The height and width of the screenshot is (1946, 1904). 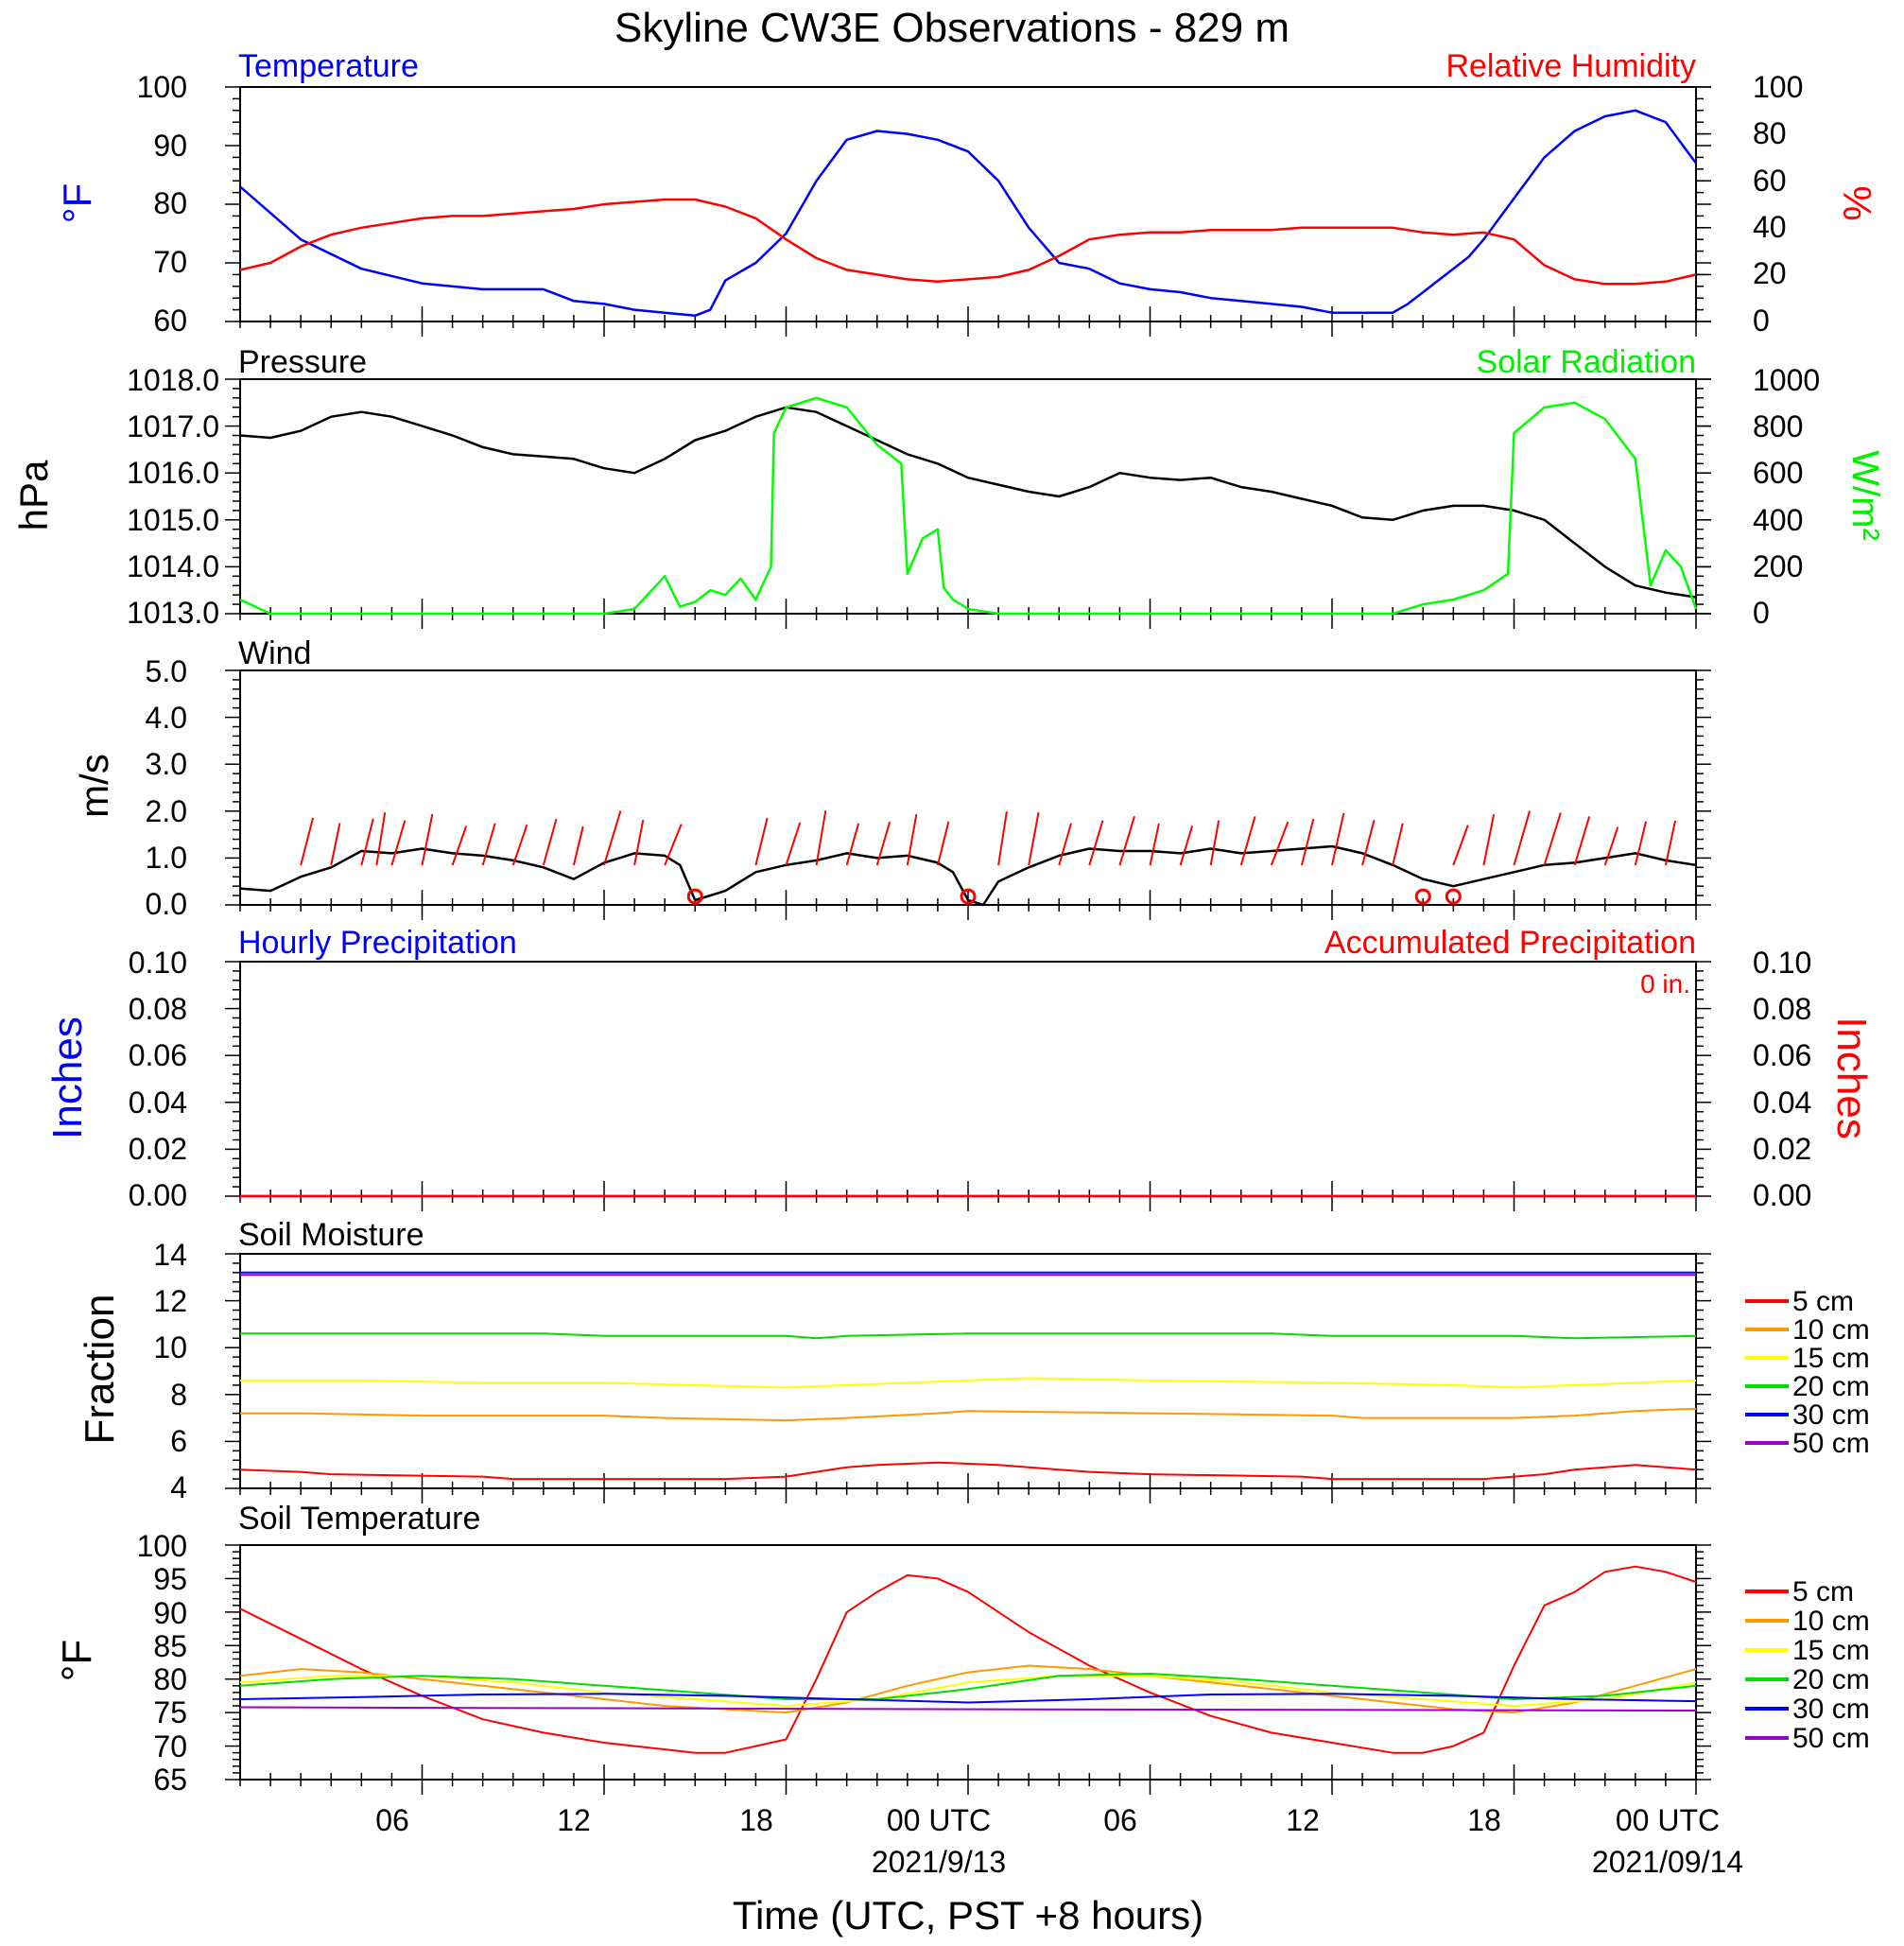 I want to click on soil-temperature-plot-area, so click(x=968, y=1670).